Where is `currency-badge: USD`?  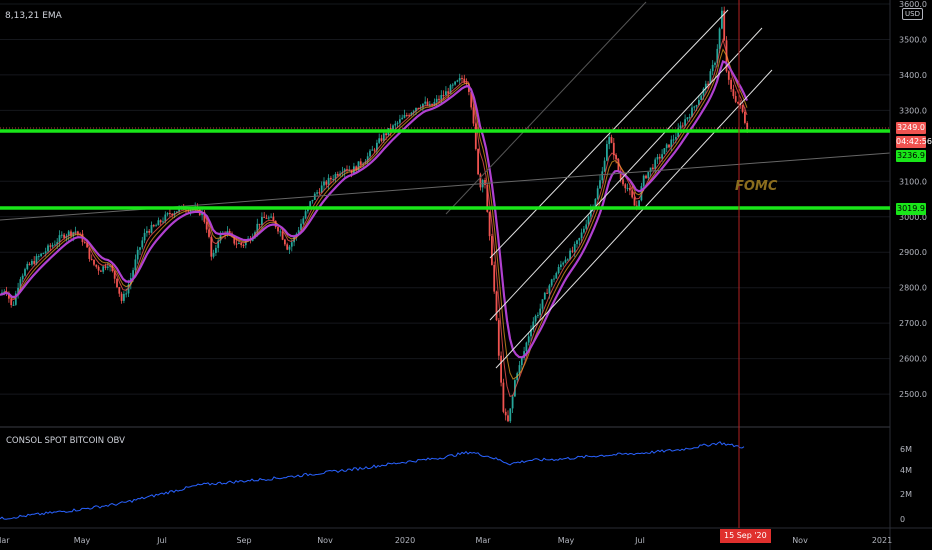 currency-badge: USD is located at coordinates (912, 14).